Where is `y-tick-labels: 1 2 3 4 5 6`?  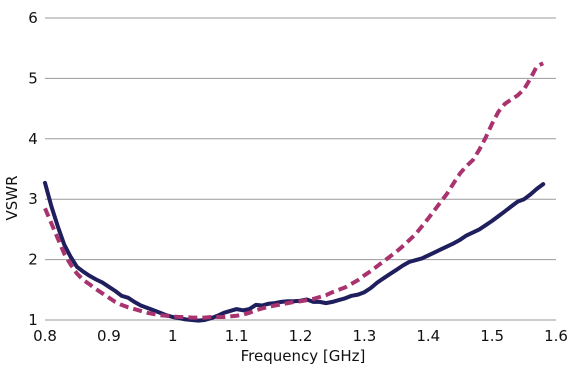 y-tick-labels: 1 2 3 4 5 6 is located at coordinates (33, 169).